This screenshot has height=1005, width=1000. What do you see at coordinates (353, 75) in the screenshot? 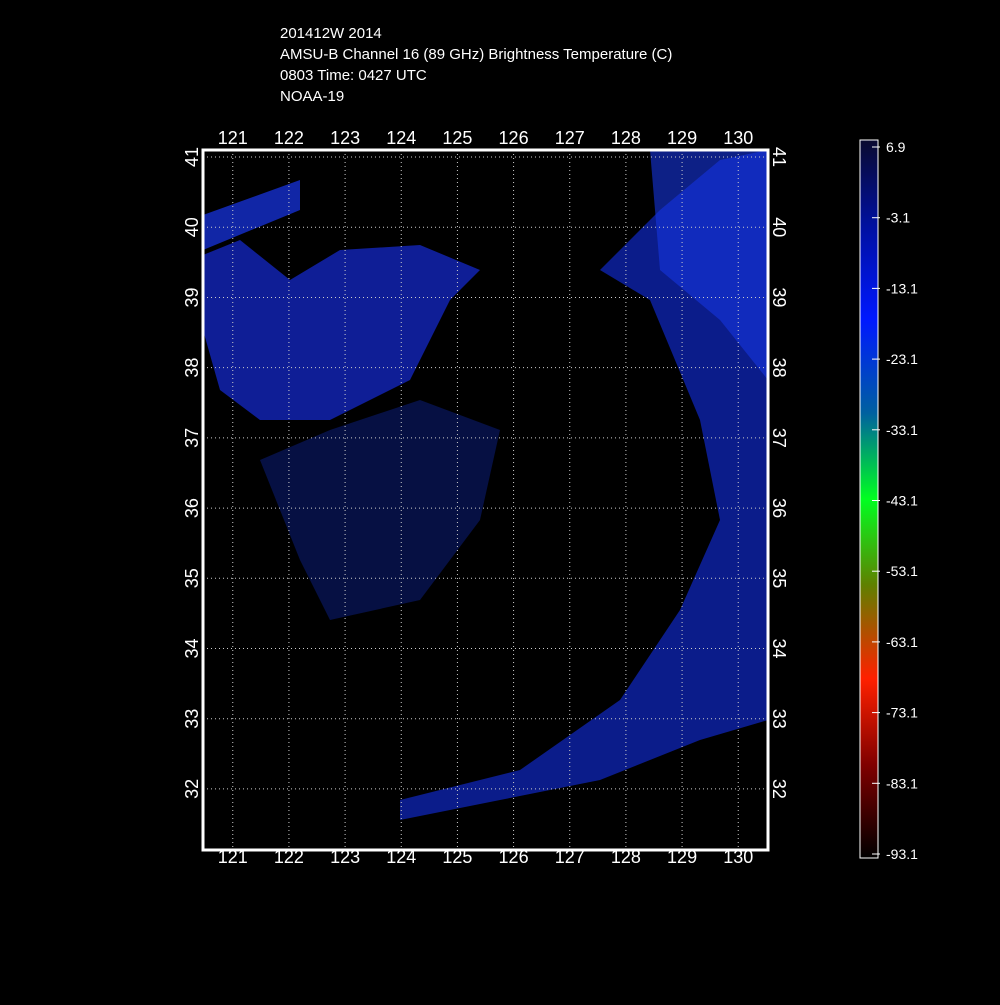
I see `title-line: 0803 Time: 0427 UTC` at bounding box center [353, 75].